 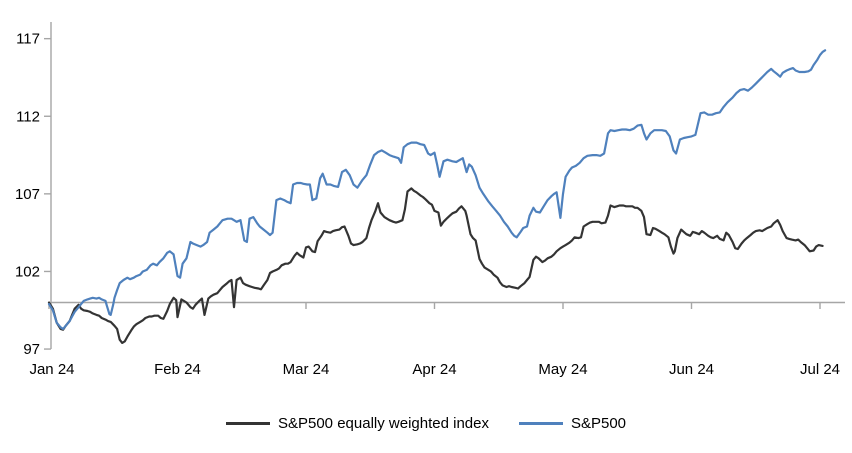 What do you see at coordinates (540, 423) in the screenshot?
I see `legend-line-swatch-sp500` at bounding box center [540, 423].